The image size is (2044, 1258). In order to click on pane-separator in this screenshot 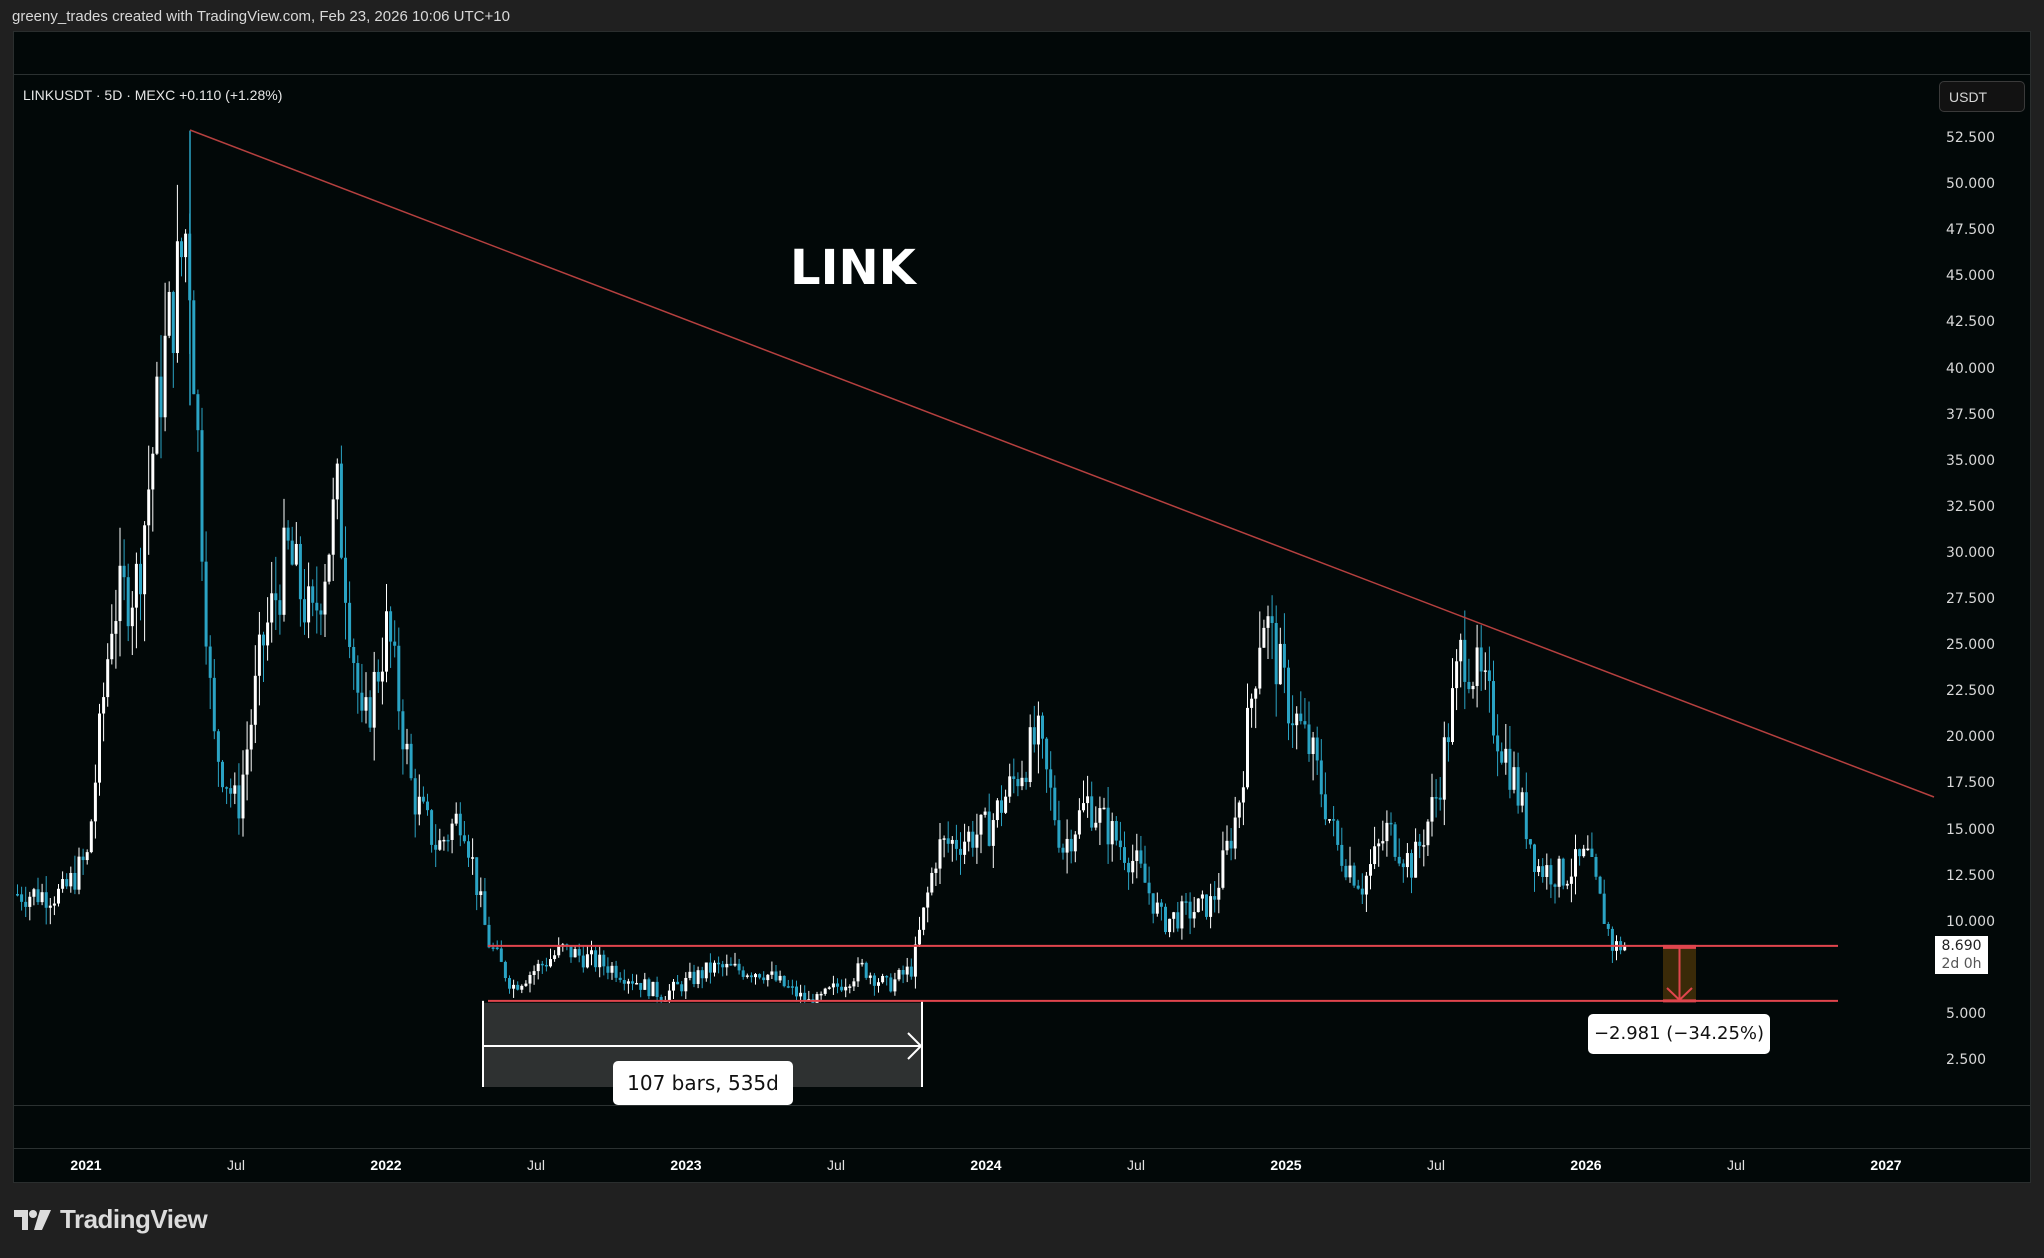, I will do `click(1022, 1105)`.